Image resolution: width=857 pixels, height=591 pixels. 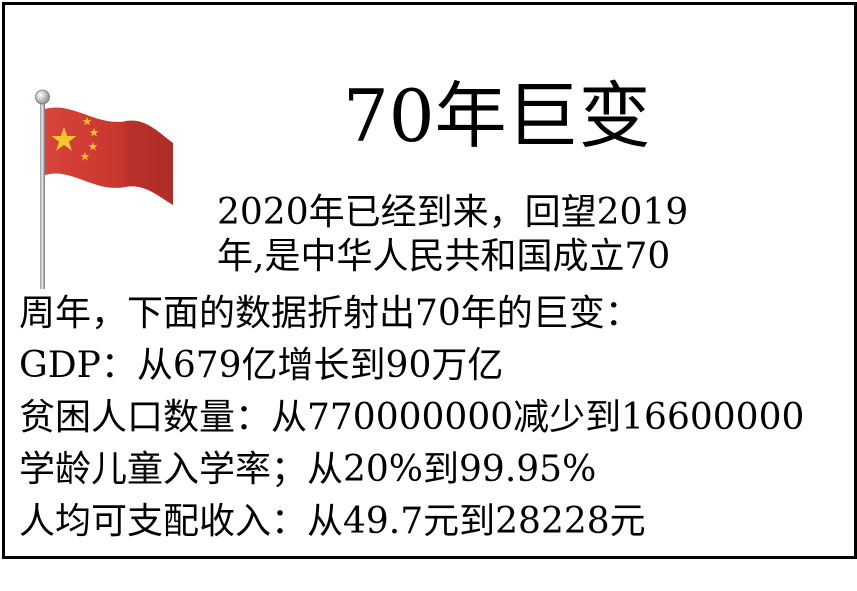 I want to click on intro-paragraph: 2020年已经到来，回望2019 年,是中华人民共和国成立70, so click(x=452, y=235).